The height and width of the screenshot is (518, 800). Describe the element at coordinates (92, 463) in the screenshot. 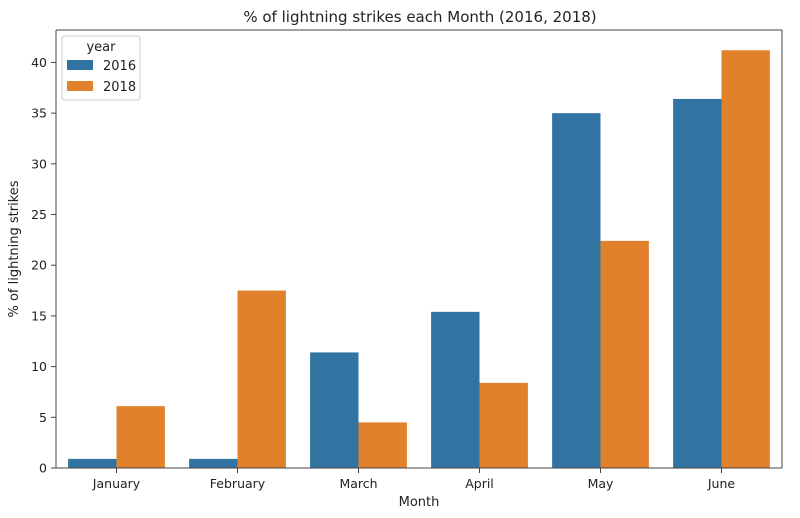

I see `bar-2016-january` at that location.